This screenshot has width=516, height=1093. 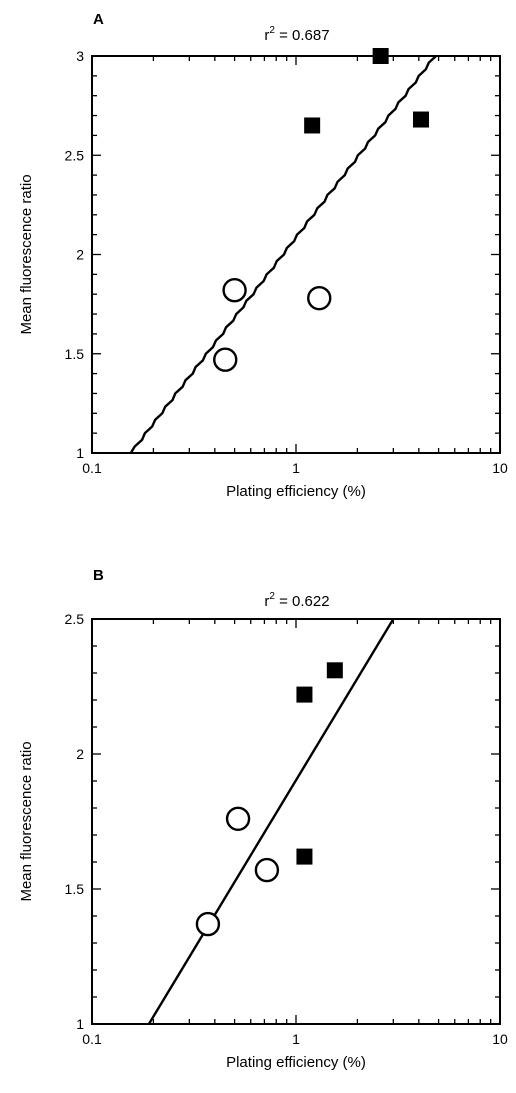 I want to click on r-squared-value: = 0.687, so click(x=302, y=35).